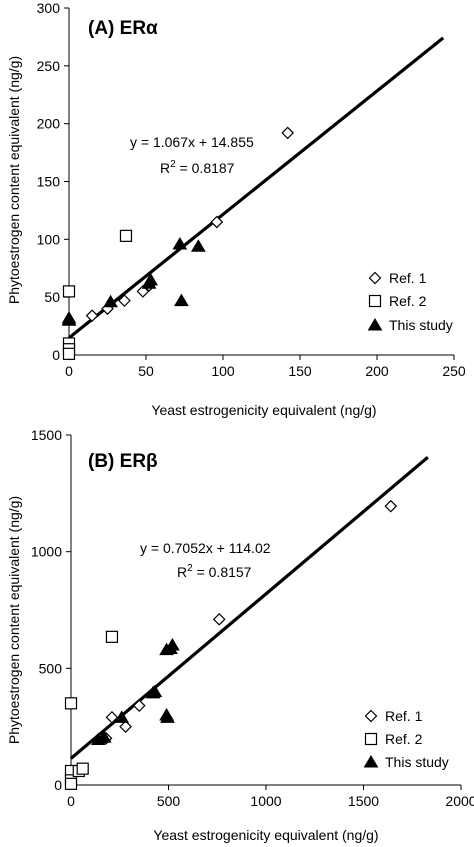 This screenshot has height=847, width=474. I want to click on y-tick-label-a: 100, so click(49, 239).